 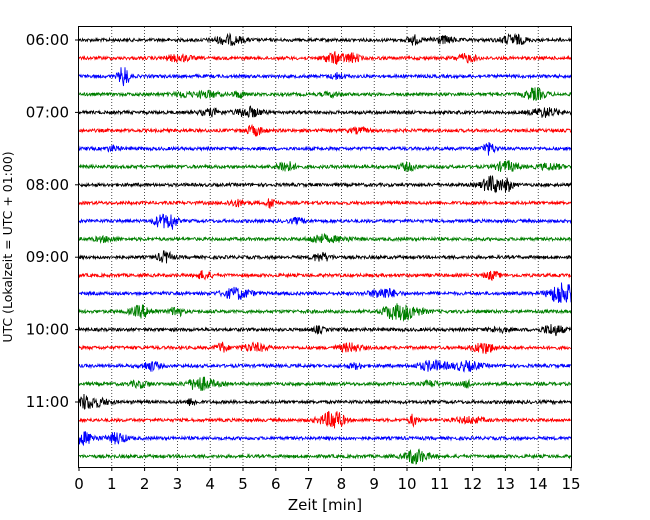 What do you see at coordinates (325, 238) in the screenshot?
I see `trace-08:45` at bounding box center [325, 238].